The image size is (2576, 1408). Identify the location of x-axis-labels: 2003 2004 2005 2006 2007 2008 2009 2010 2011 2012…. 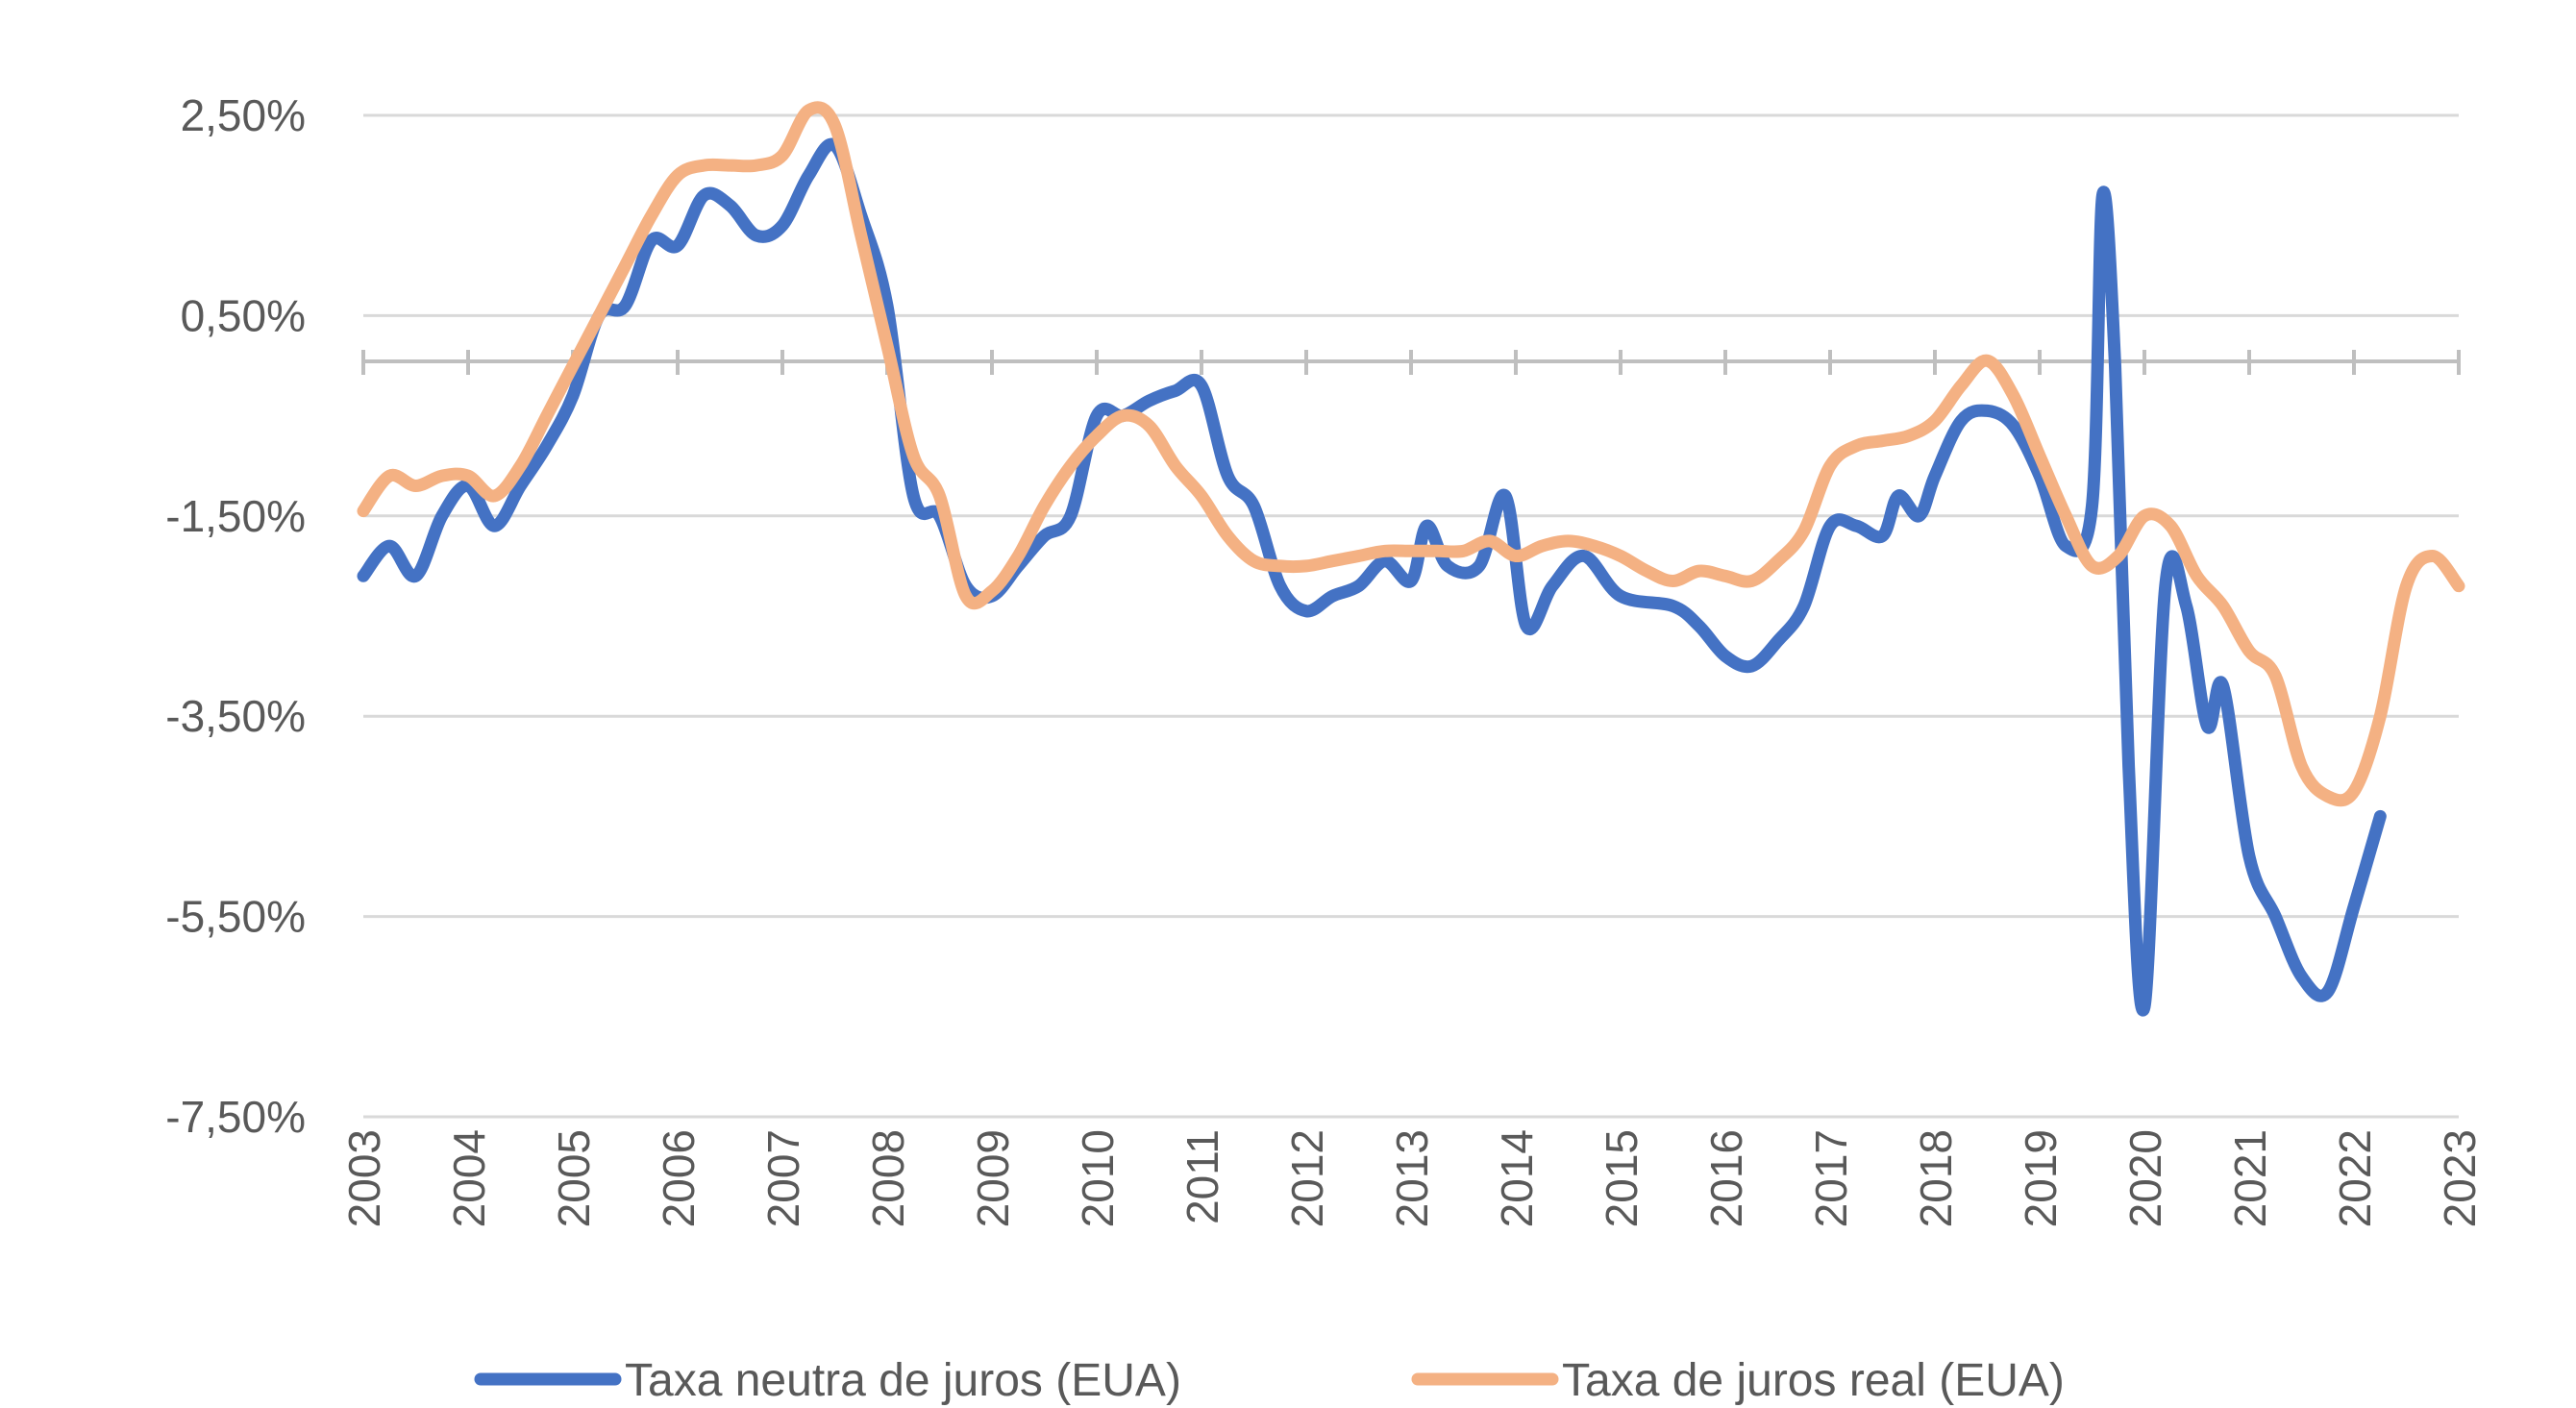
(1412, 1178).